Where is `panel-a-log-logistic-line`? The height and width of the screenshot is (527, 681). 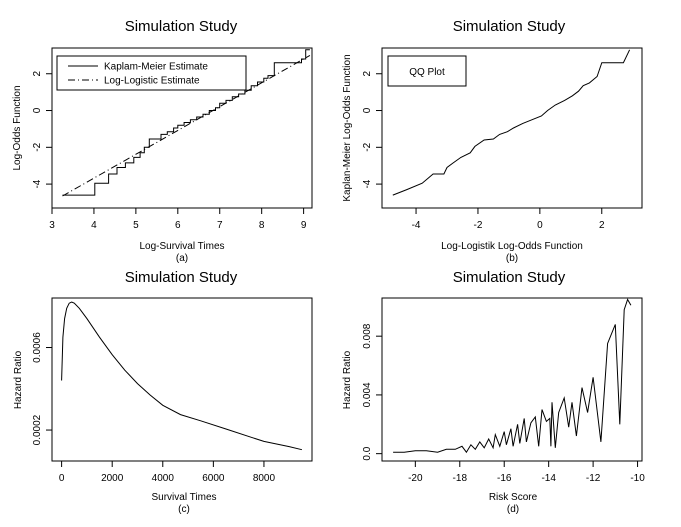 panel-a-log-logistic-line is located at coordinates (186, 125).